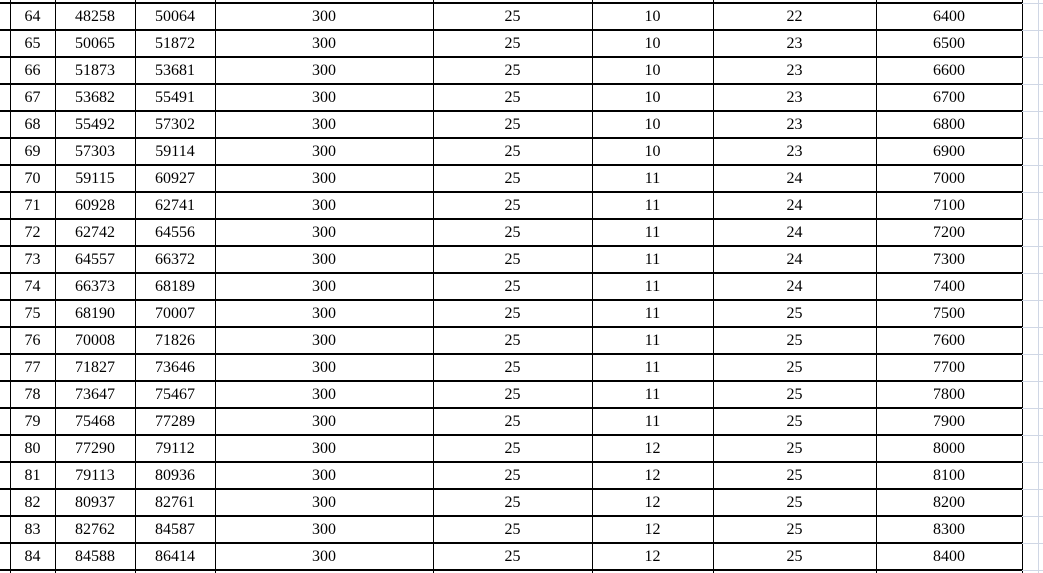 This screenshot has height=573, width=1043. Describe the element at coordinates (32, 259) in the screenshot. I see `table-cell: 73` at that location.